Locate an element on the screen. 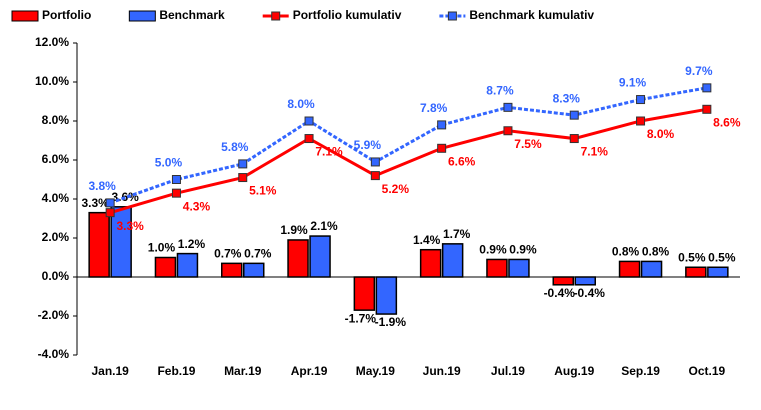  bar-label: -1.7% is located at coordinates (361, 318).